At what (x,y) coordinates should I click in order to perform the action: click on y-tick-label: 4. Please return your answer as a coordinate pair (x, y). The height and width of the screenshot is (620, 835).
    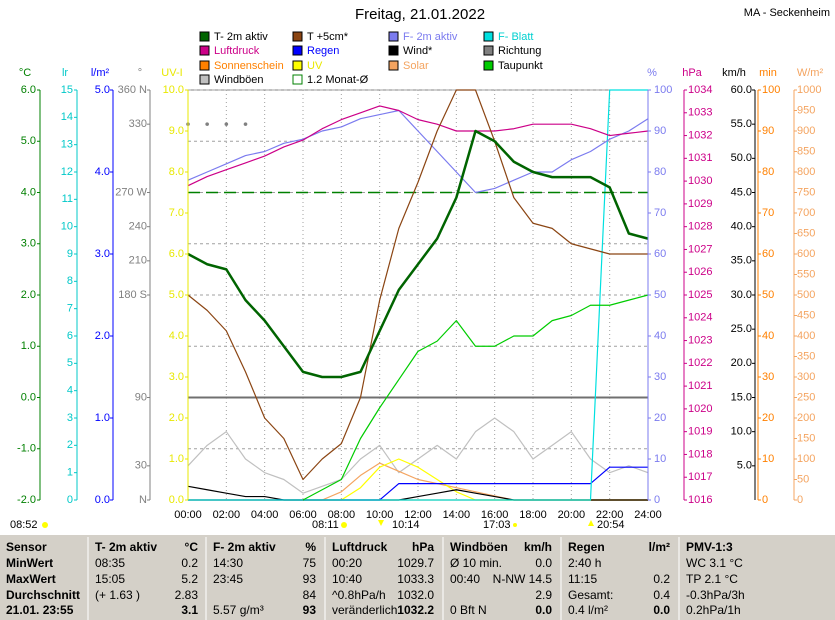
    Looking at the image, I should click on (70, 391).